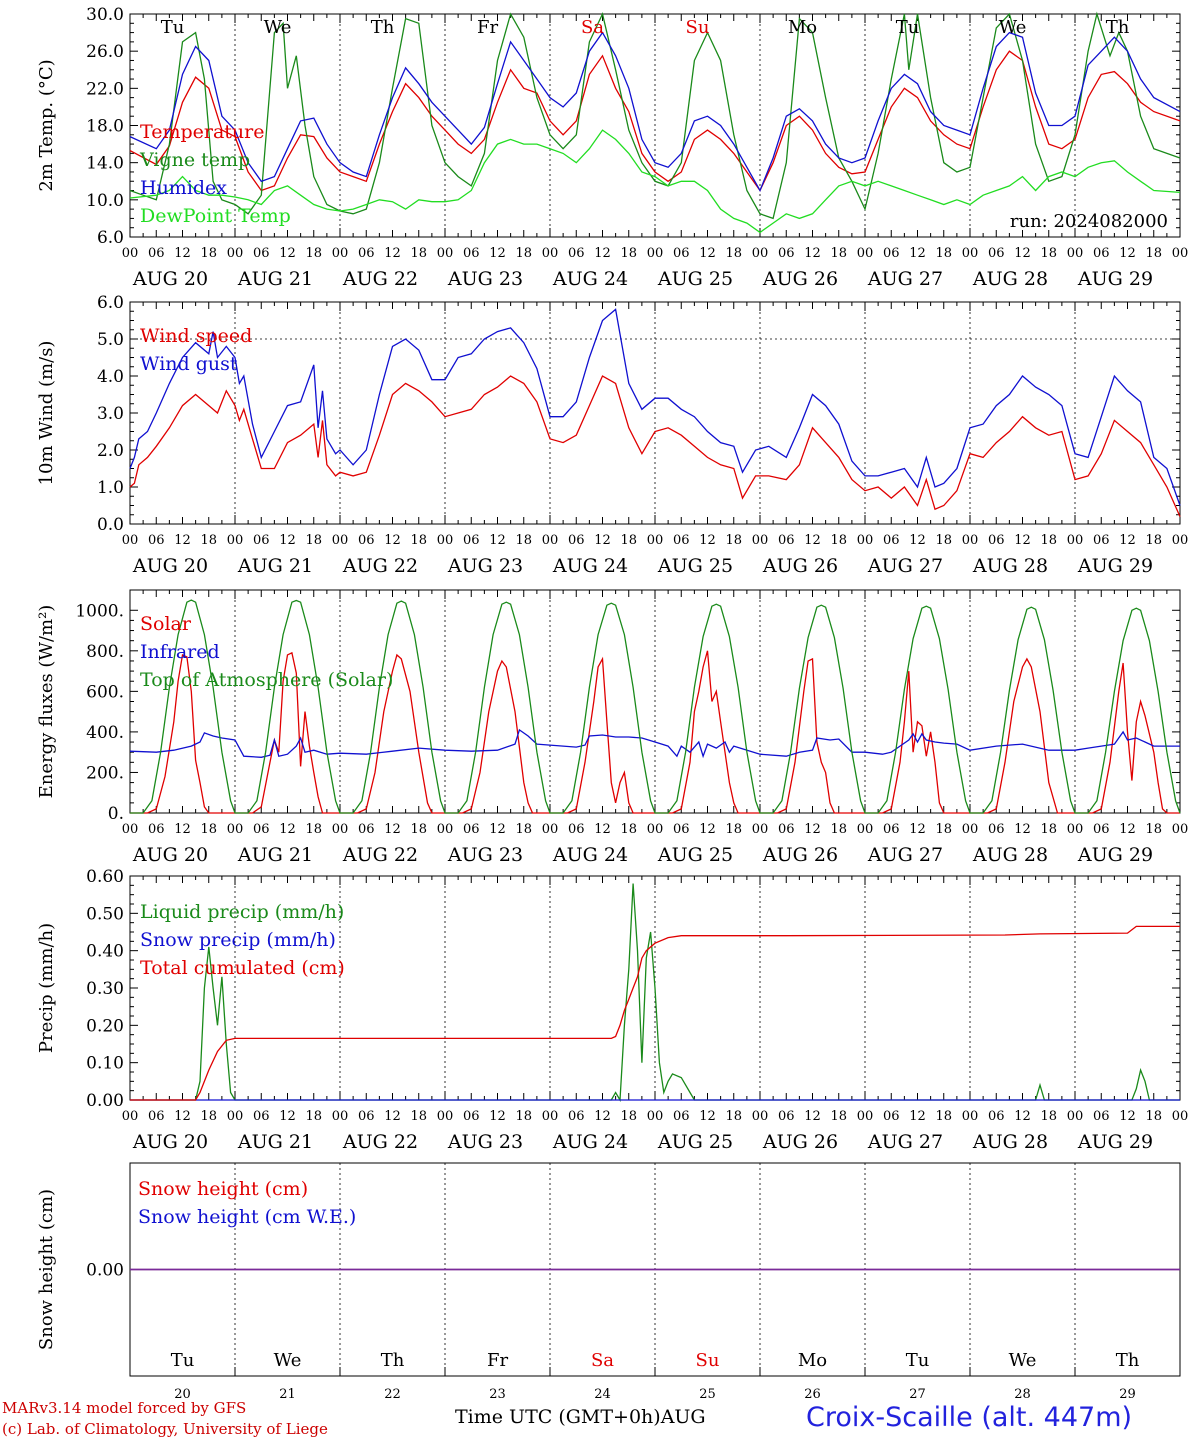 The height and width of the screenshot is (1444, 1194). Describe the element at coordinates (487, 27) in the screenshot. I see `day-abbr-top: Fr` at that location.